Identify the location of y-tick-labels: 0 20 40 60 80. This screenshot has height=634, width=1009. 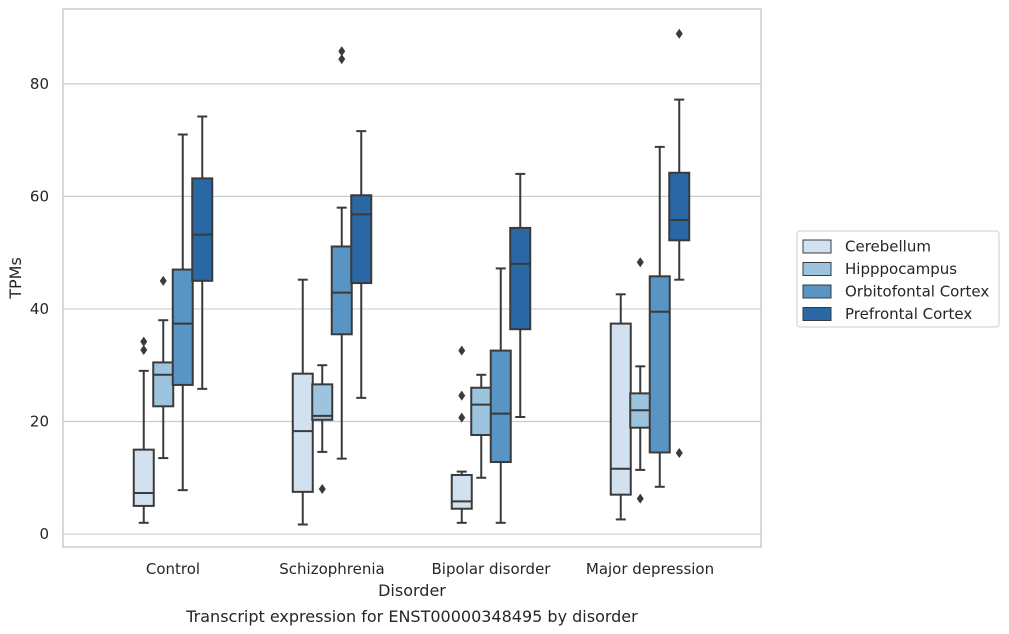
(39, 309).